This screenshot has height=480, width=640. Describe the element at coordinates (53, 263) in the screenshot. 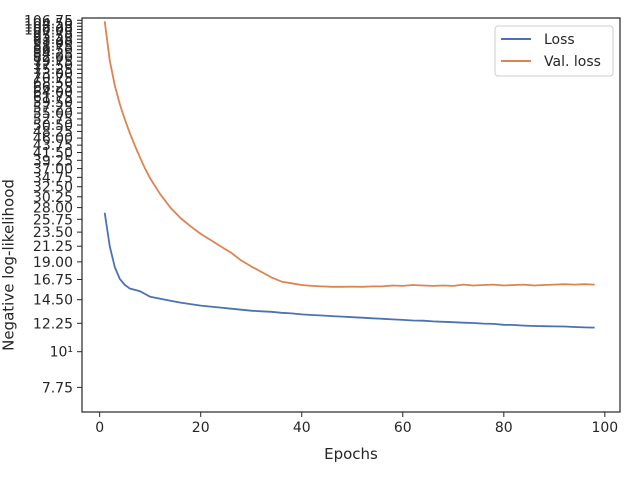

I see `y-tick-label: 19.00` at that location.